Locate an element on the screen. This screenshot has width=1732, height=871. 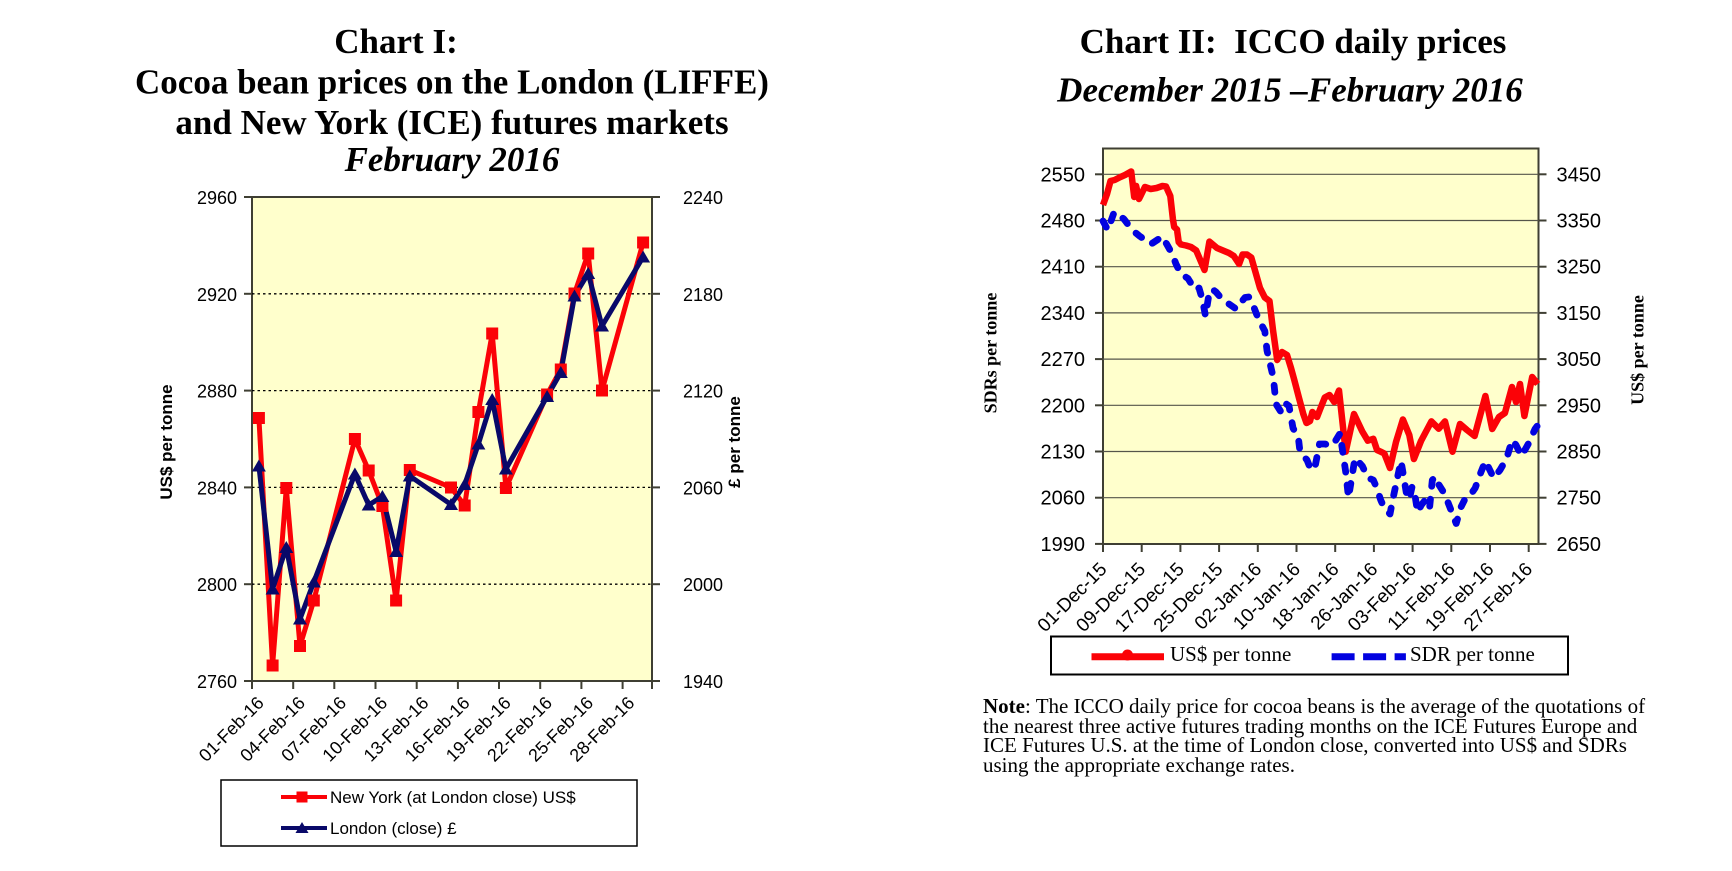
svg-text: 2800 is located at coordinates (217, 585).